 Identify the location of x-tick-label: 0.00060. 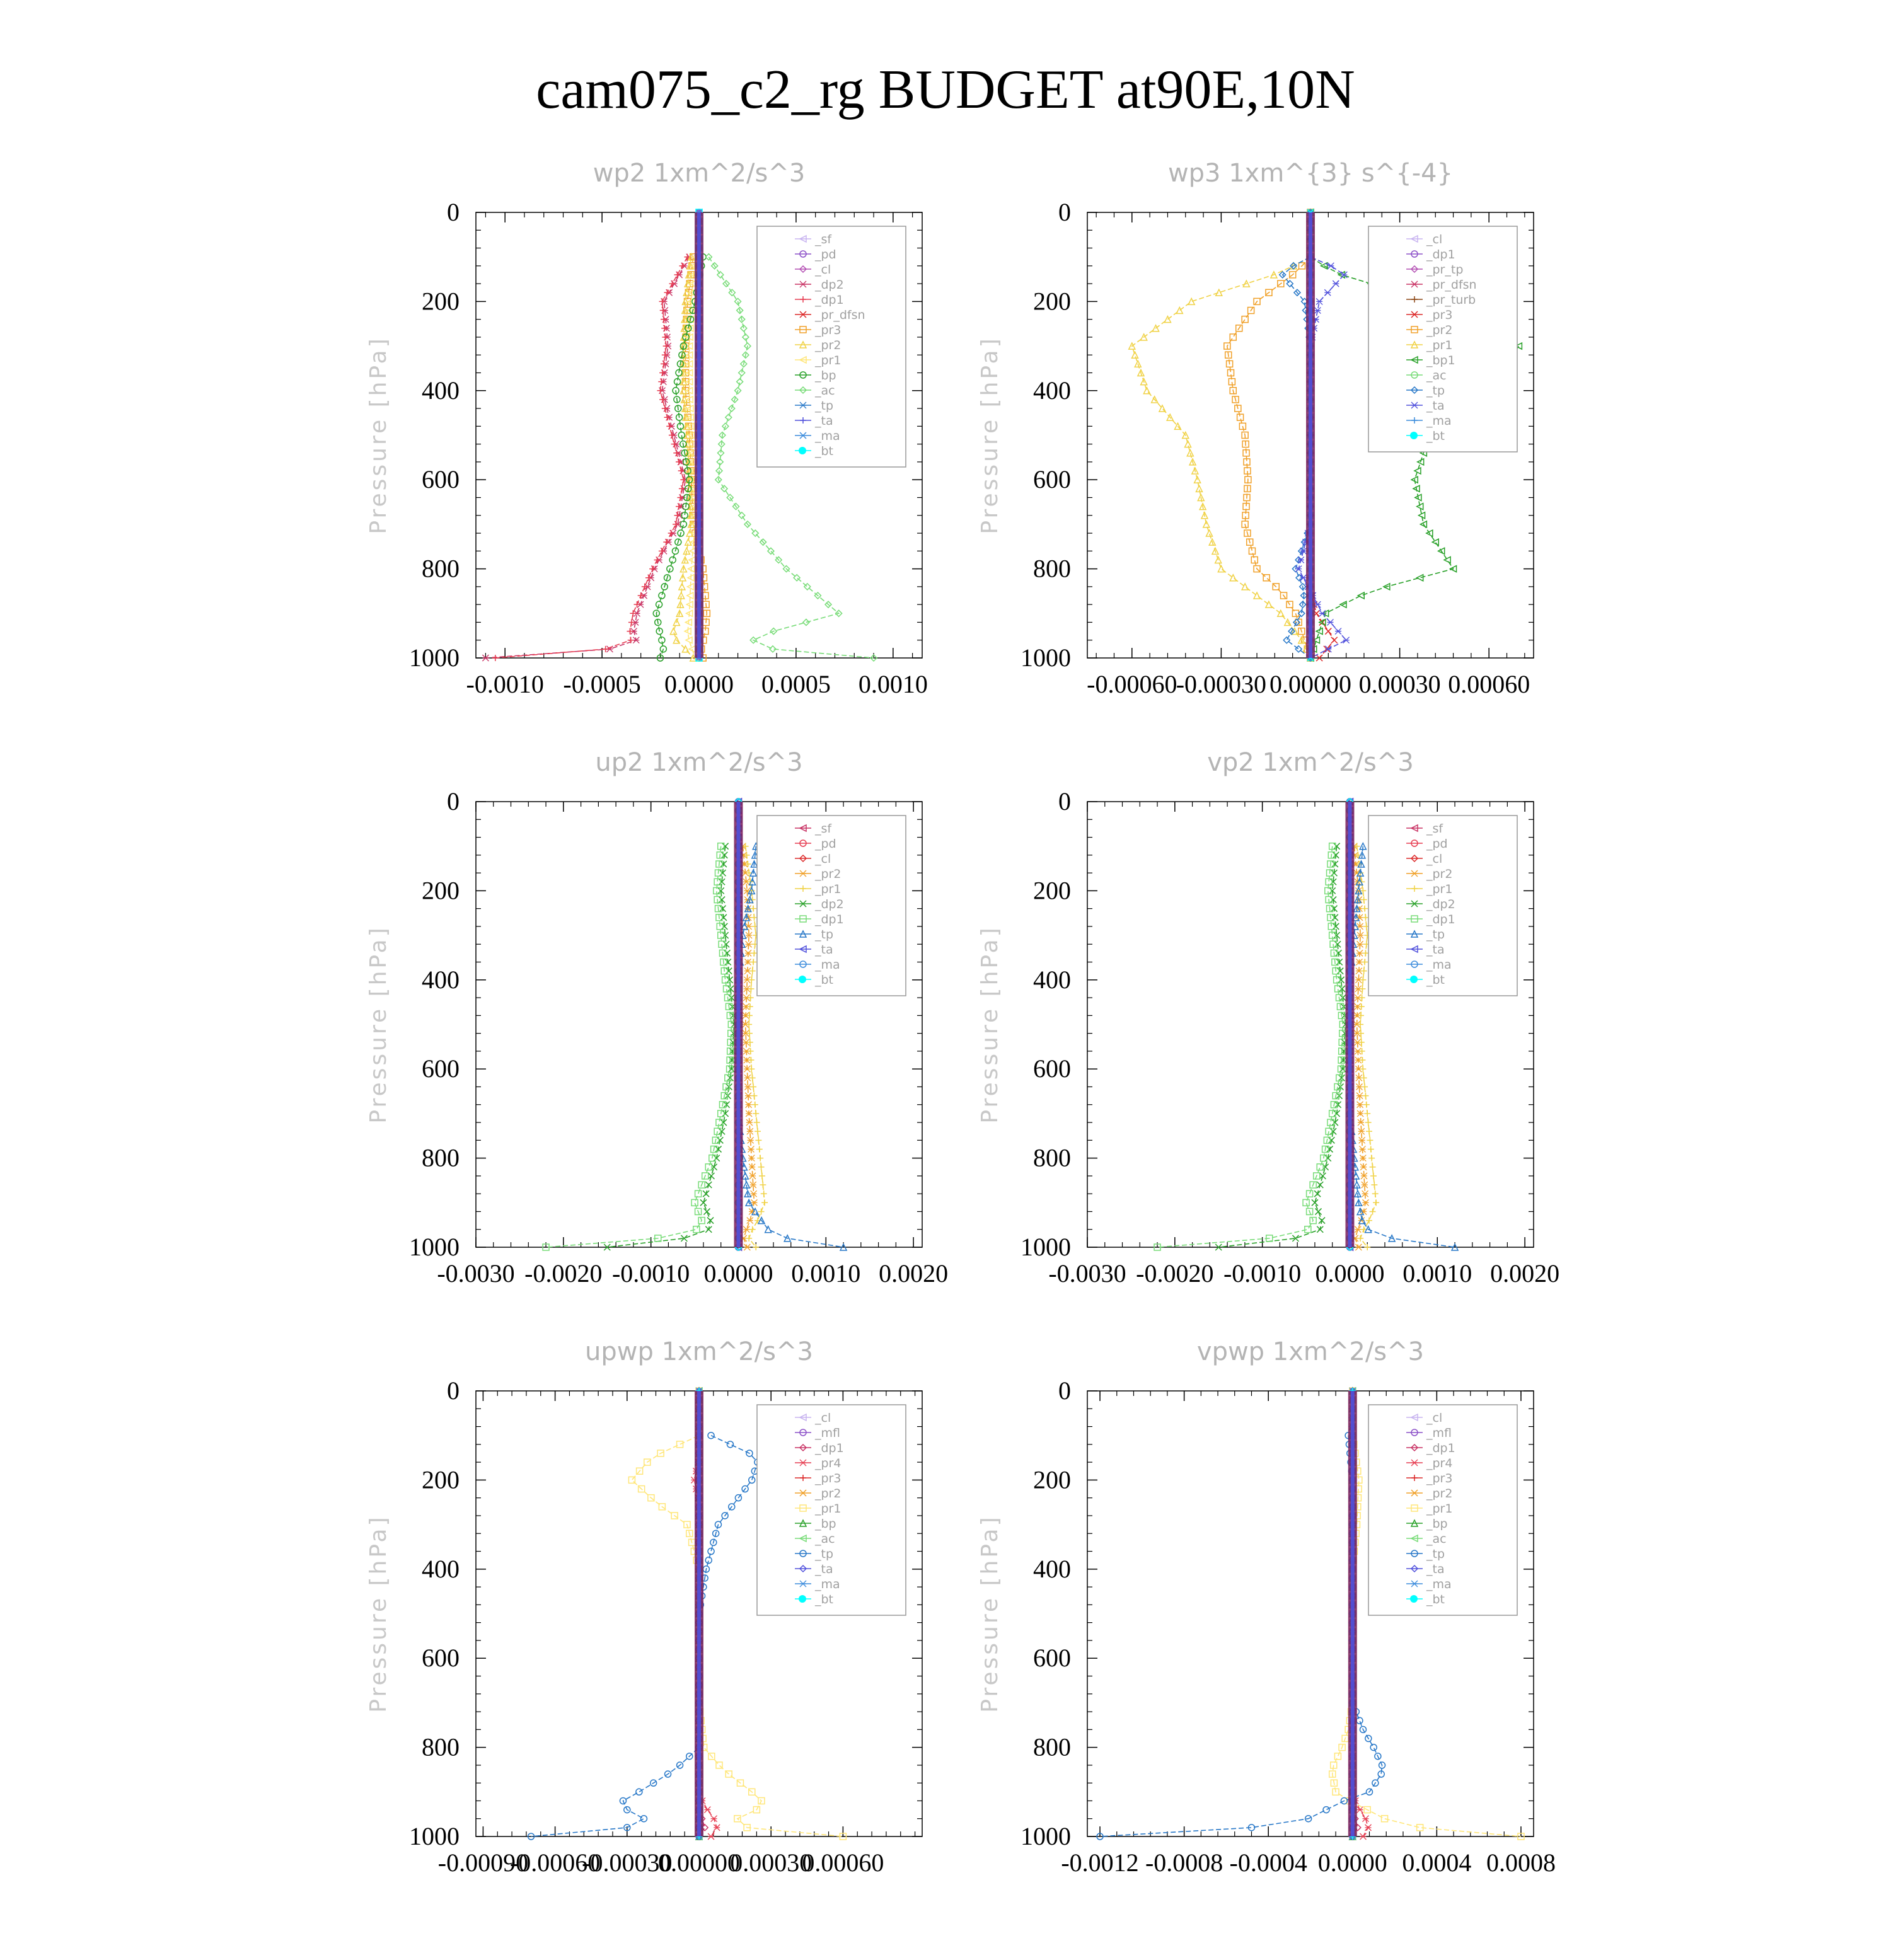
(843, 1862).